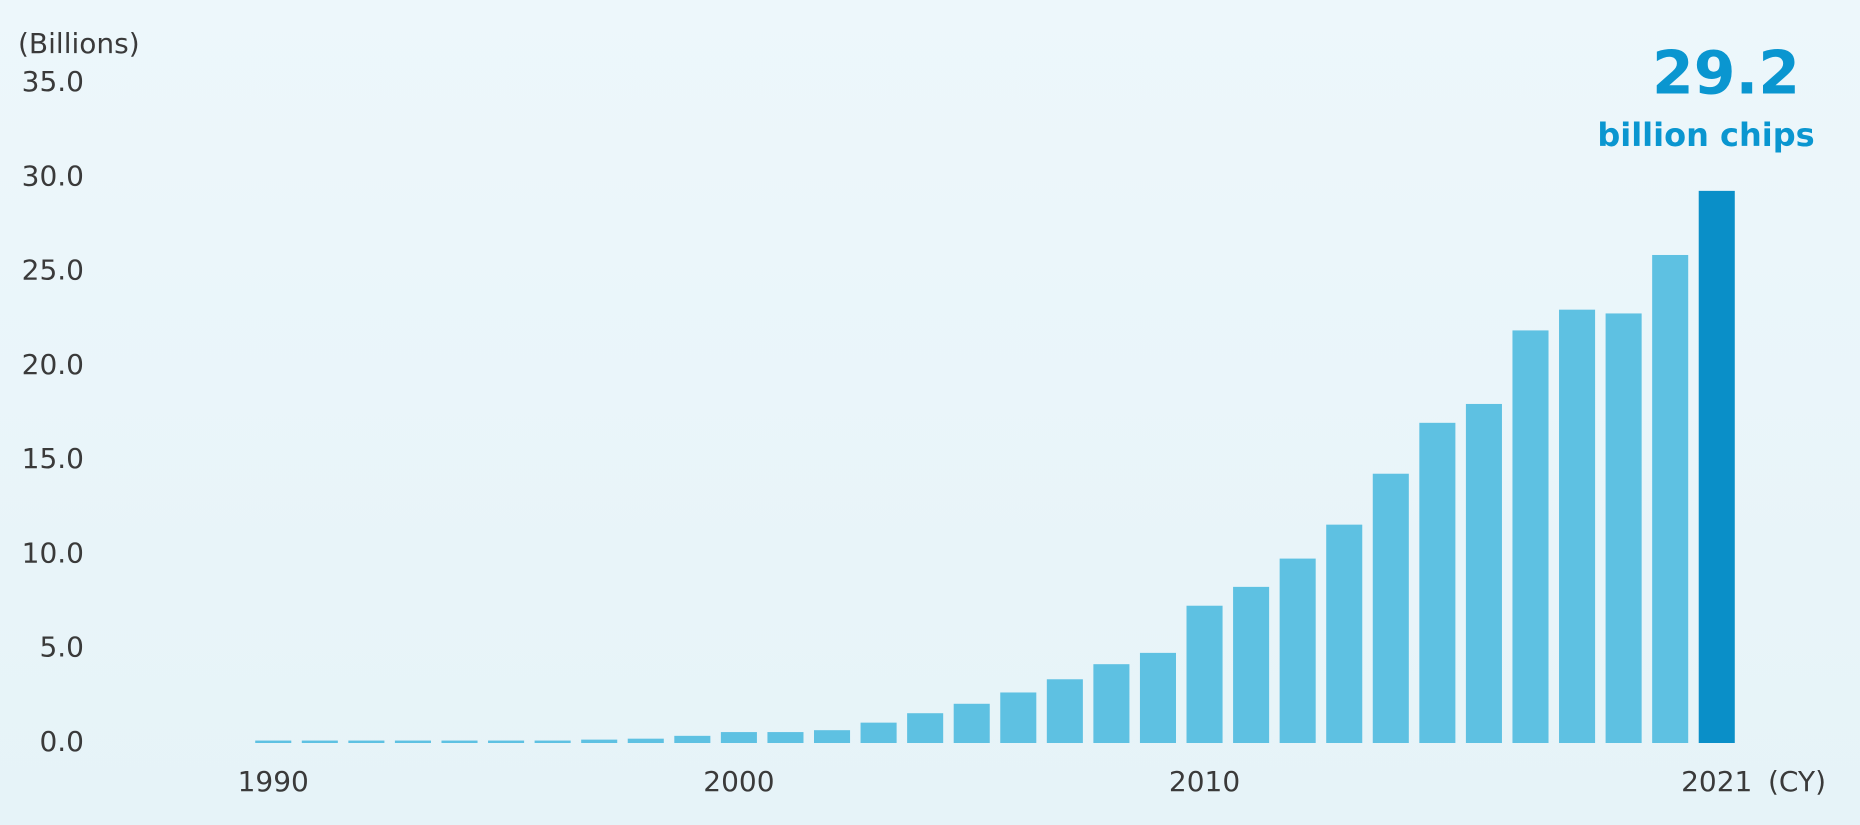 This screenshot has height=825, width=1860. I want to click on y-tick-label: 35.0, so click(53, 81).